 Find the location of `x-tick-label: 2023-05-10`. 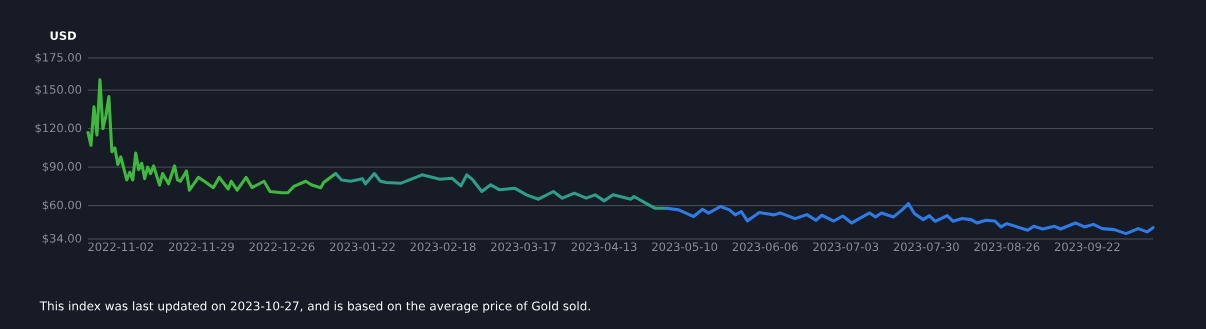

x-tick-label: 2023-05-10 is located at coordinates (685, 247).